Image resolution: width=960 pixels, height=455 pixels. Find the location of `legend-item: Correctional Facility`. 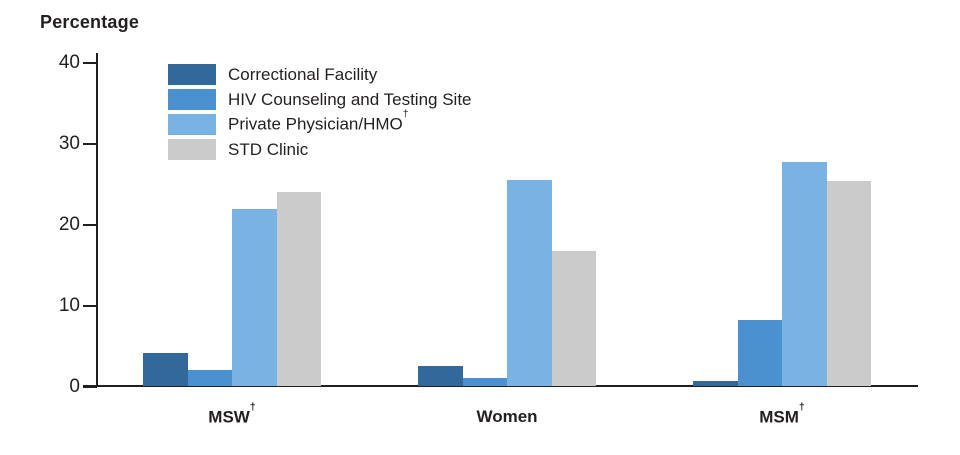

legend-item: Correctional Facility is located at coordinates (320, 74).